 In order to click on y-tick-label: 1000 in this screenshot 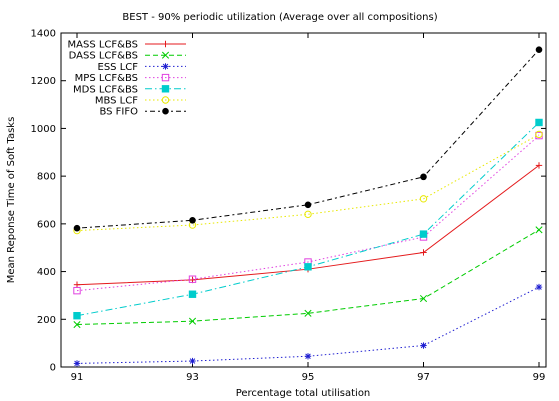, I will do `click(43, 129)`.